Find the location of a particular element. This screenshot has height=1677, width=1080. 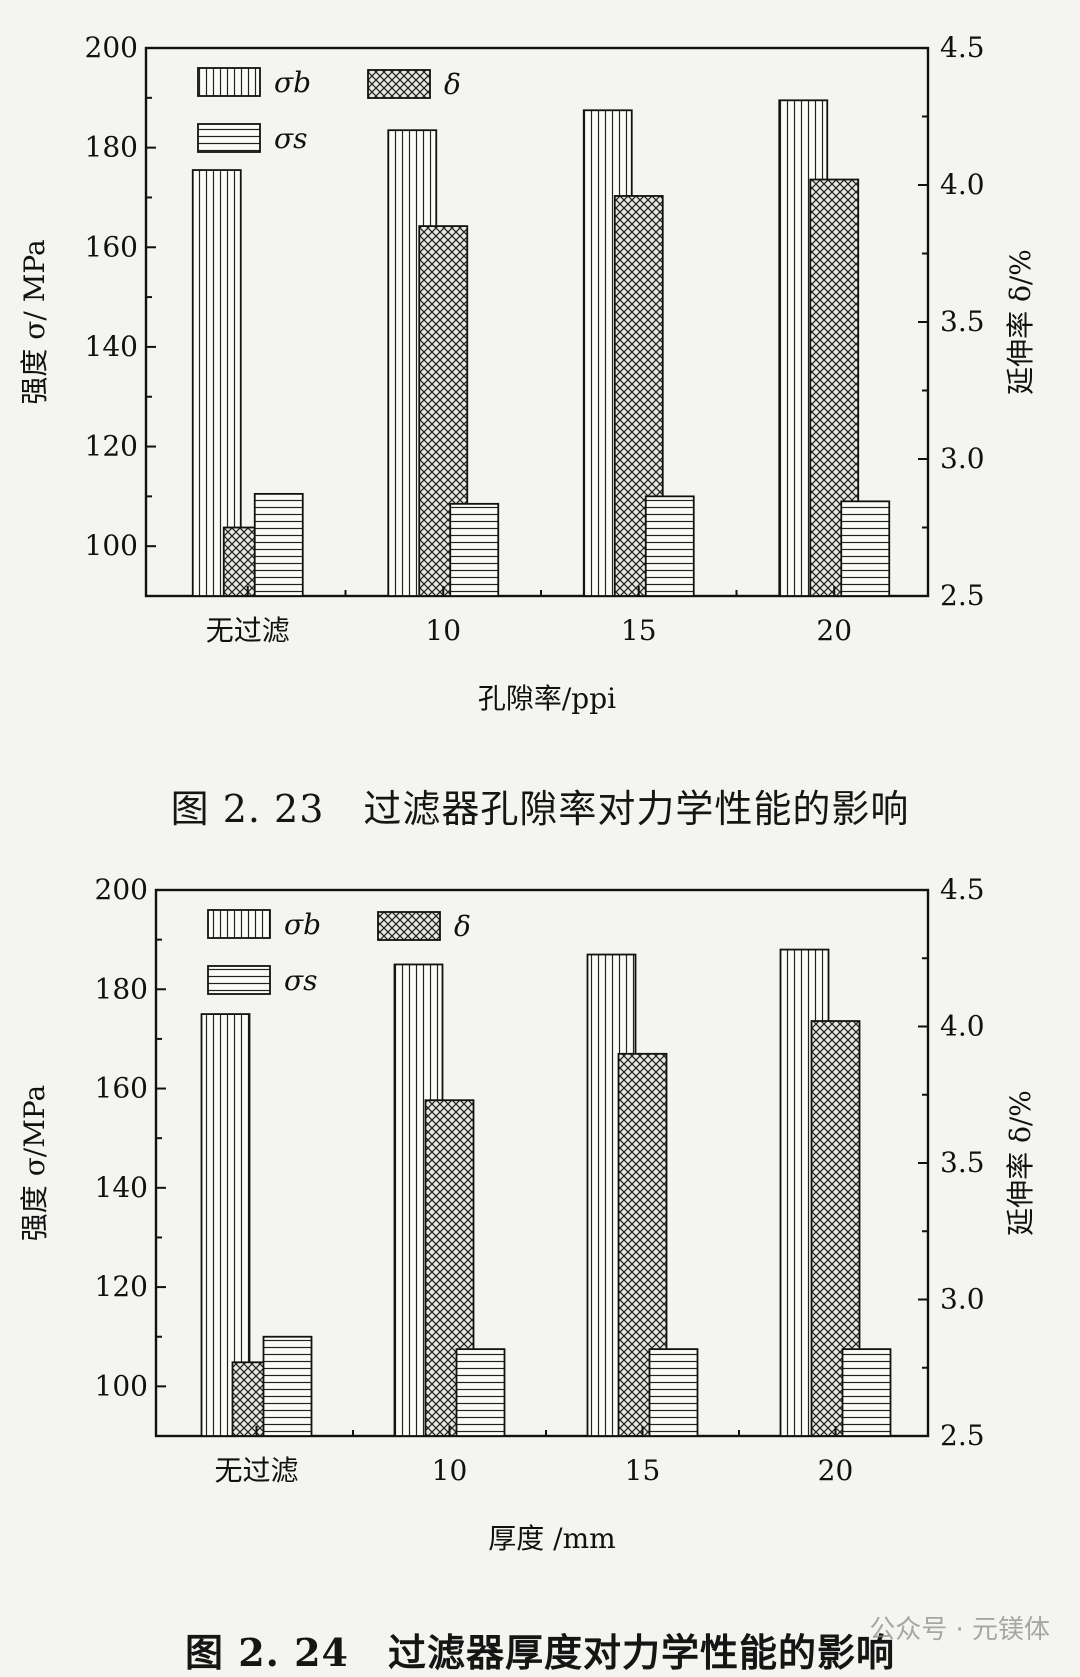

figure-caption: 图 2. 23 过滤器孔隙率对力学性能的影响 is located at coordinates (540, 809).